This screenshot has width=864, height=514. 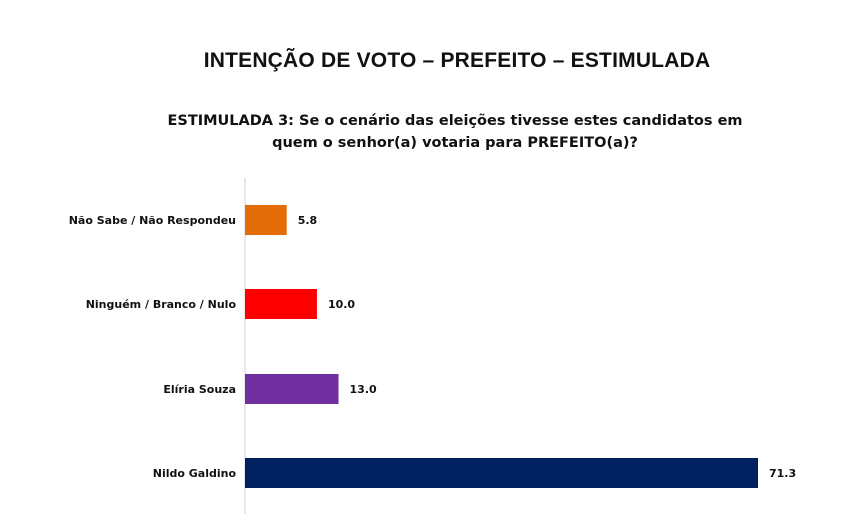 I want to click on category-label: Ninguém / Branco / Nulo, so click(x=161, y=304).